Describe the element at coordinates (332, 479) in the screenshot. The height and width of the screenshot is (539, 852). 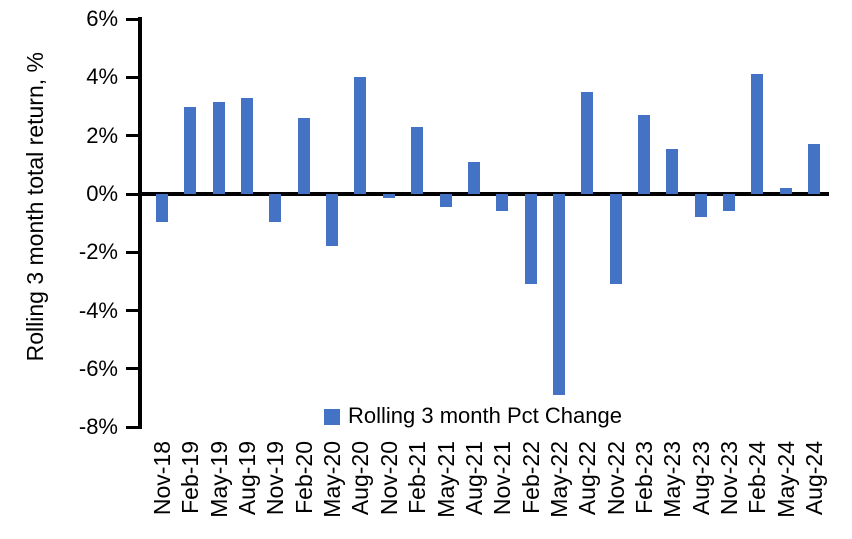
I see `x-tick-label-May-20: May-20` at that location.